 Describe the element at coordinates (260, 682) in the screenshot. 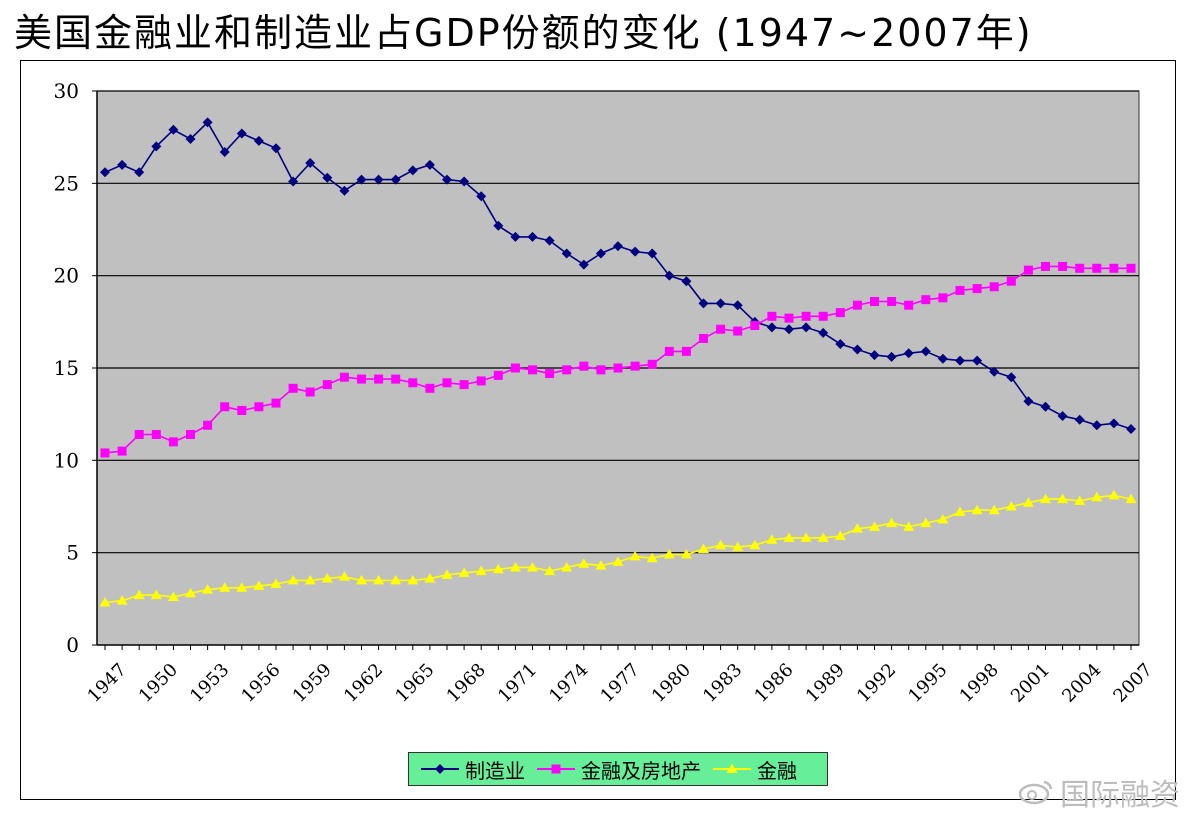

I see `x-tick-label: 1956` at that location.